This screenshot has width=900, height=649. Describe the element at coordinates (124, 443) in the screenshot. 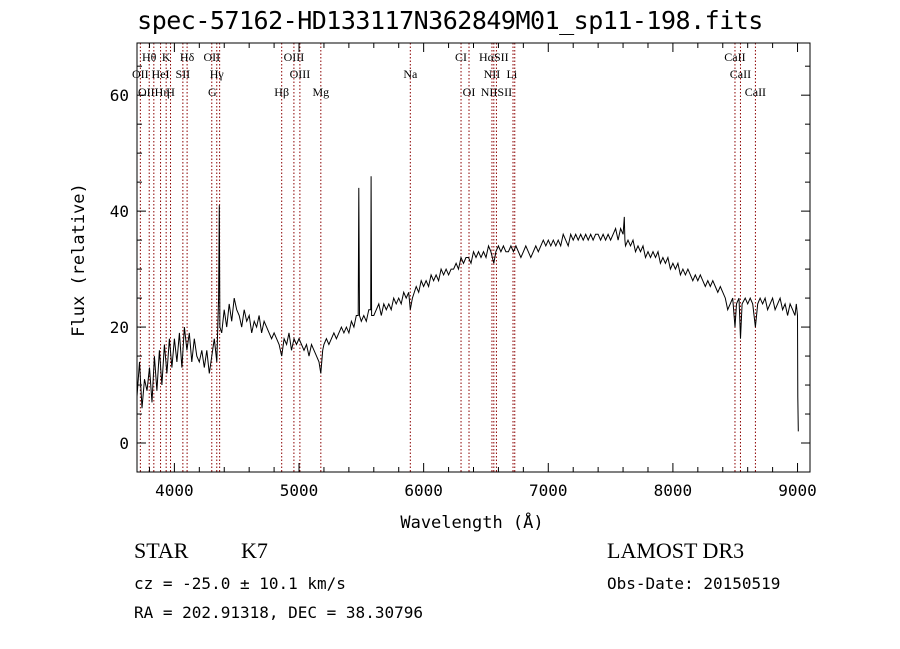

I see `y-tick-label: 0` at that location.